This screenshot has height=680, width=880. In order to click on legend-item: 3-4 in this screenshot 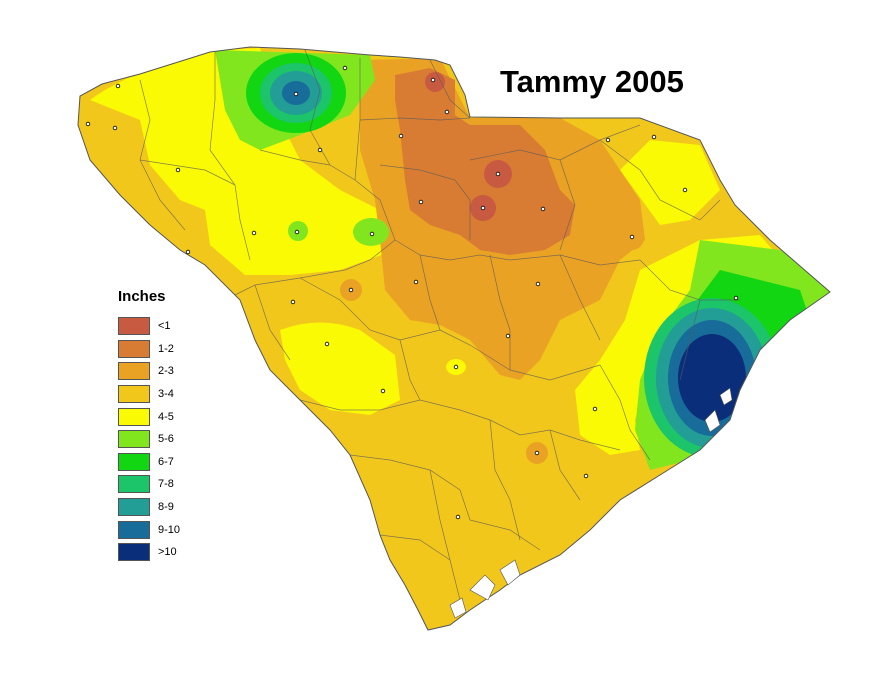, I will do `click(149, 394)`.